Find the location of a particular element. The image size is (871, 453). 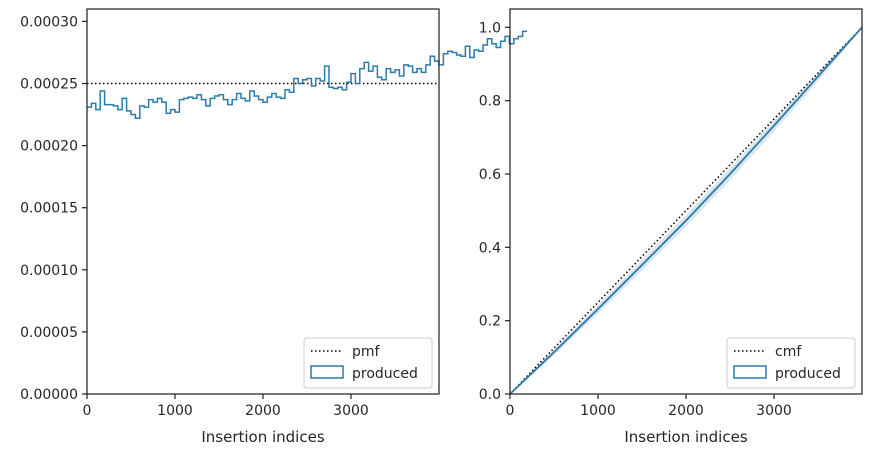

right-legend-produced-swatch is located at coordinates (750, 372).